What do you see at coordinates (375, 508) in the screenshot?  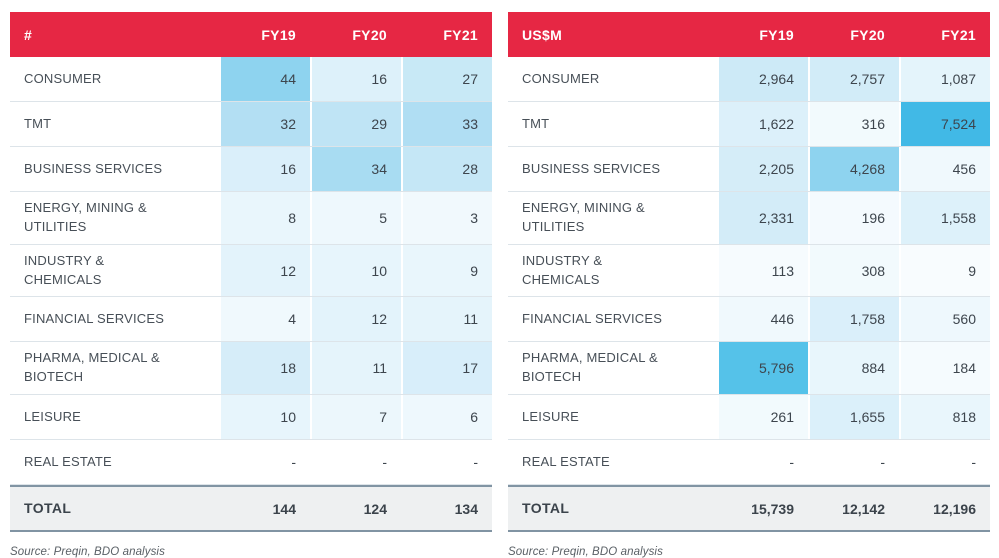 I see `total-value-cell: 124` at bounding box center [375, 508].